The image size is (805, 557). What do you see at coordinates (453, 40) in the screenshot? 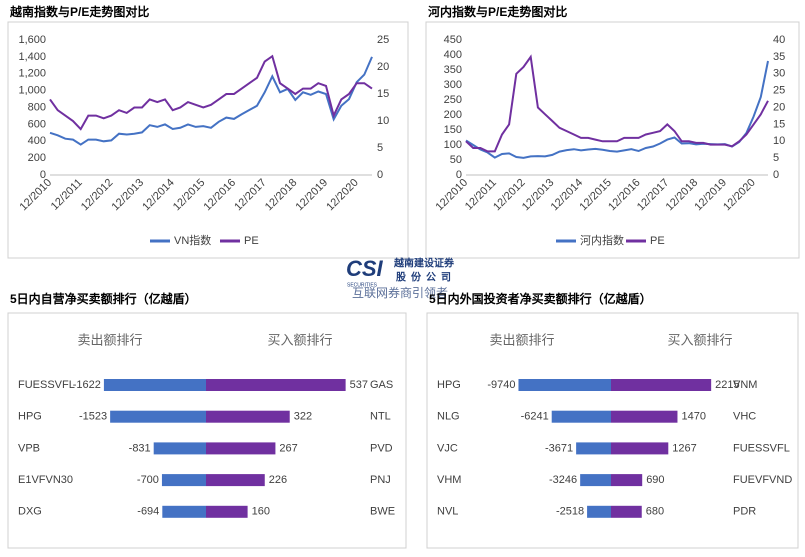
I see `y-tick-label: 450` at bounding box center [453, 40].